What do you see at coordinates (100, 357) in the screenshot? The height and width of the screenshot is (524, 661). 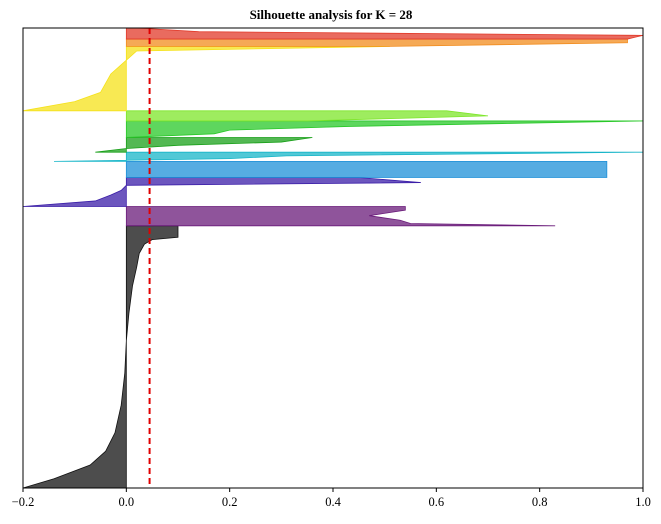 I see `cluster-0-silhouette` at bounding box center [100, 357].